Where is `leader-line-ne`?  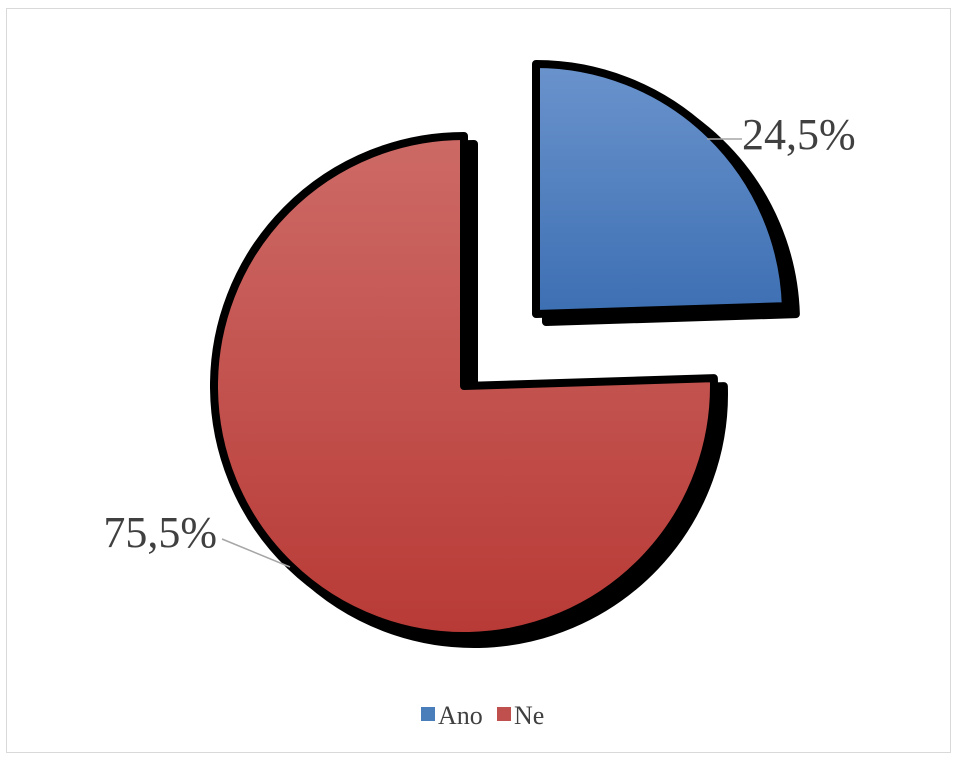
leader-line-ne is located at coordinates (256, 553).